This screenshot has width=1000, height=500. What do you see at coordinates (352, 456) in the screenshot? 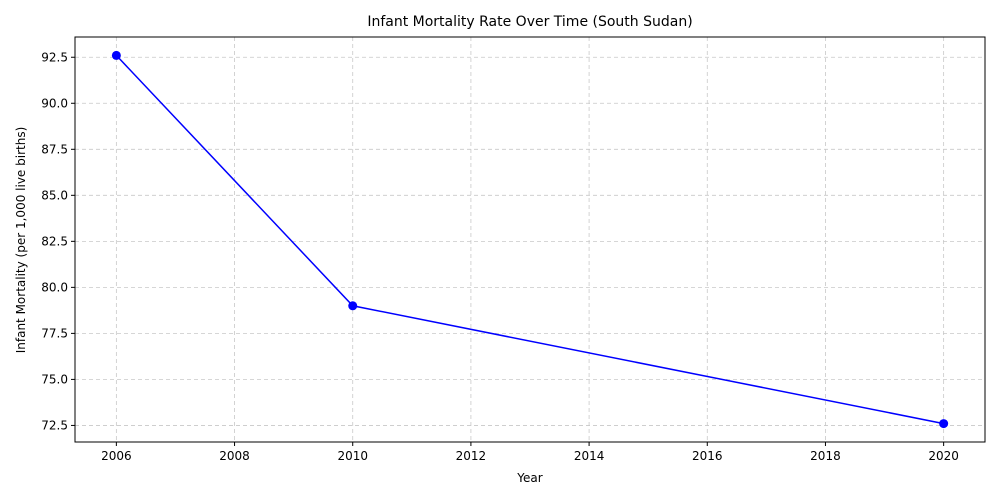
I see `x-tick-label: 2010` at bounding box center [352, 456].